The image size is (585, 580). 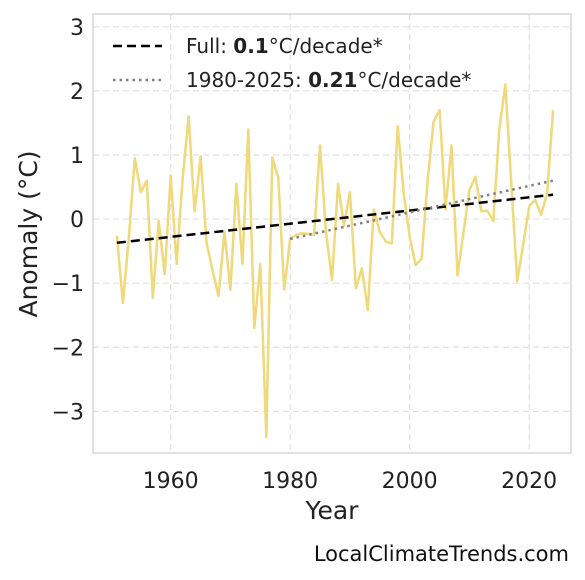 What do you see at coordinates (328, 80) in the screenshot?
I see `legend-label-1980-2025: 1980-2025: 0.21°C/decade*` at bounding box center [328, 80].